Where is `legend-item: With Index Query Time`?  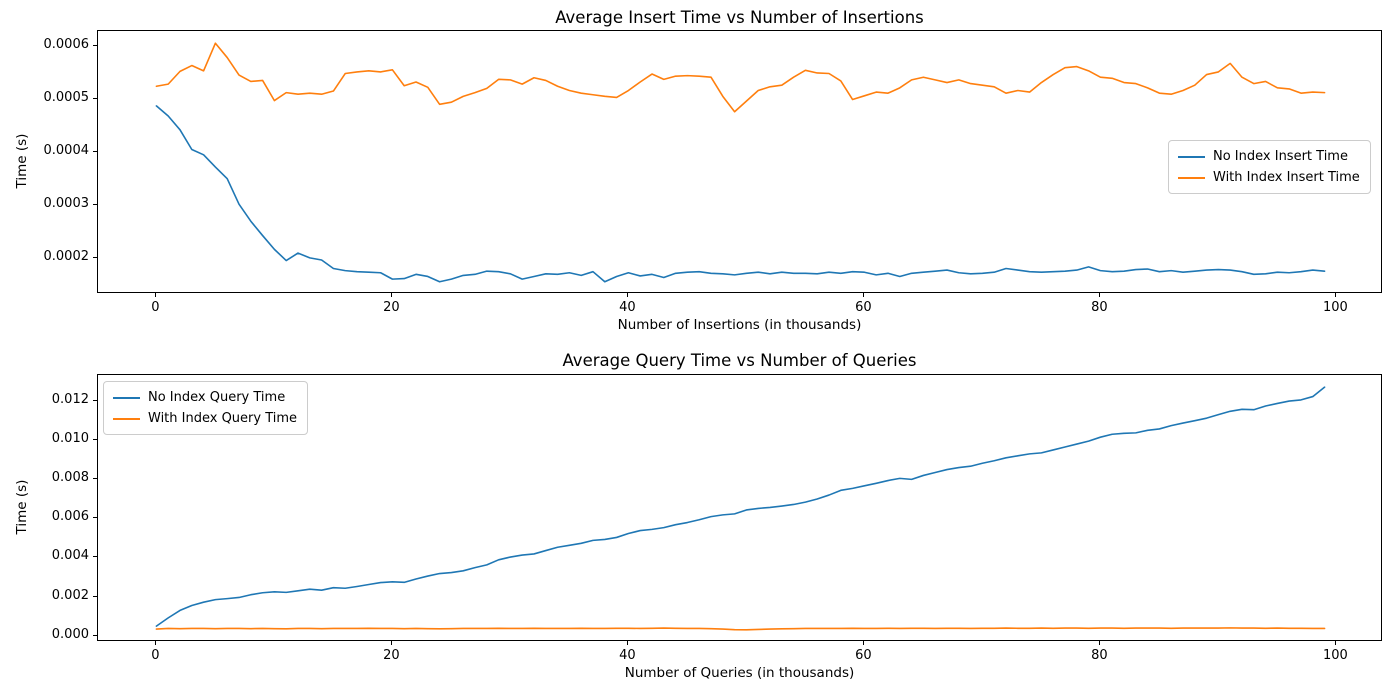
legend-item: With Index Query Time is located at coordinates (205, 418).